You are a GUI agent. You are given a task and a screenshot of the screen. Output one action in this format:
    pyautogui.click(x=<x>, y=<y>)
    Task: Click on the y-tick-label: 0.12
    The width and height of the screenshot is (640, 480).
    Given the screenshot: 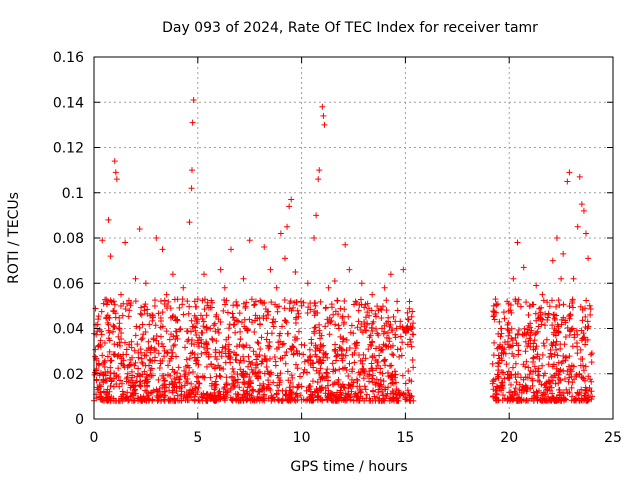 What is the action you would take?
    pyautogui.click(x=68, y=149)
    